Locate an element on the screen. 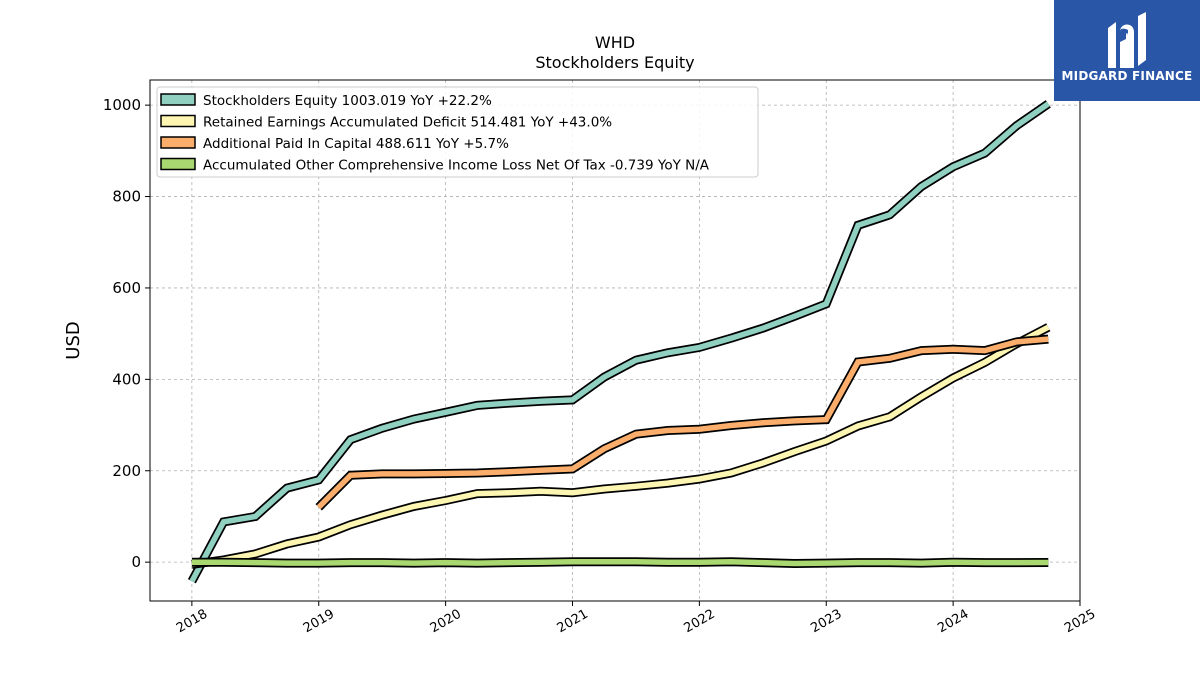 This screenshot has width=1200, height=675. legend-item: Stockholders Equity 1003.019 YoY +22.2% is located at coordinates (326, 101).